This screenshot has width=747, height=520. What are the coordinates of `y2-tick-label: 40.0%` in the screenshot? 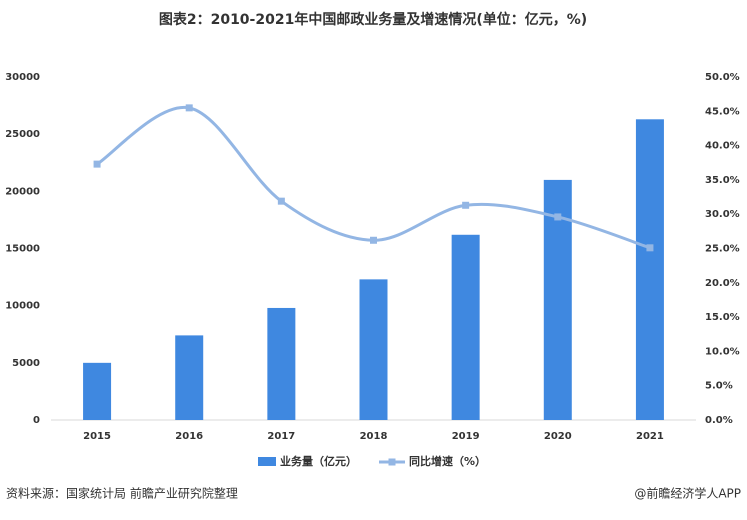 It's located at (722, 146).